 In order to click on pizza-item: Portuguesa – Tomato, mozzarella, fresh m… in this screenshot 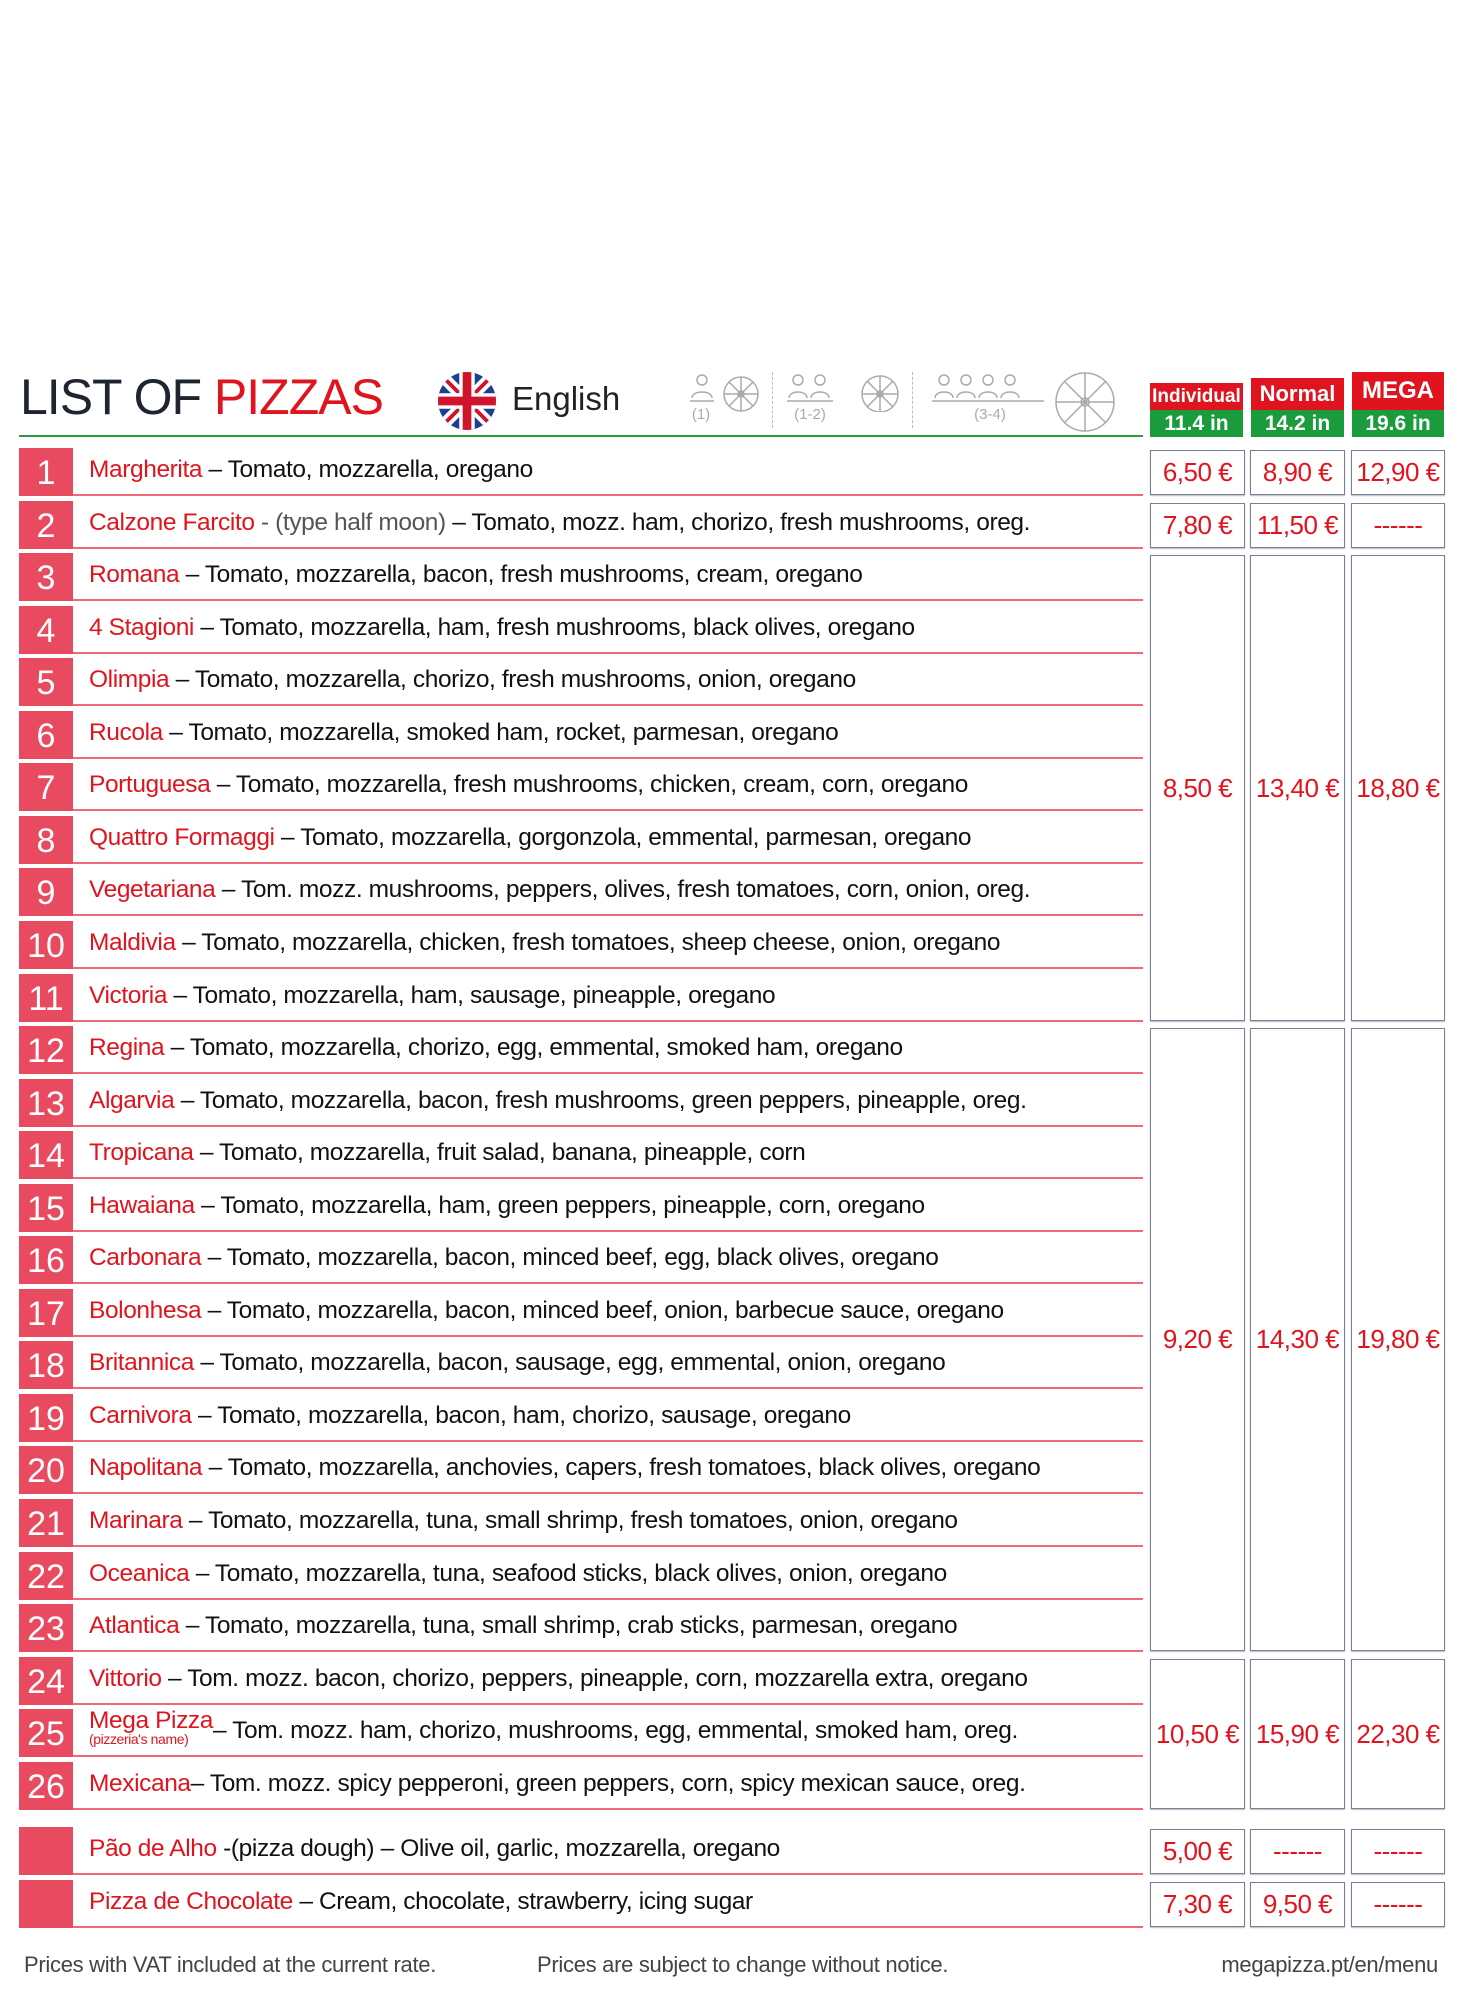, I will do `click(616, 787)`.